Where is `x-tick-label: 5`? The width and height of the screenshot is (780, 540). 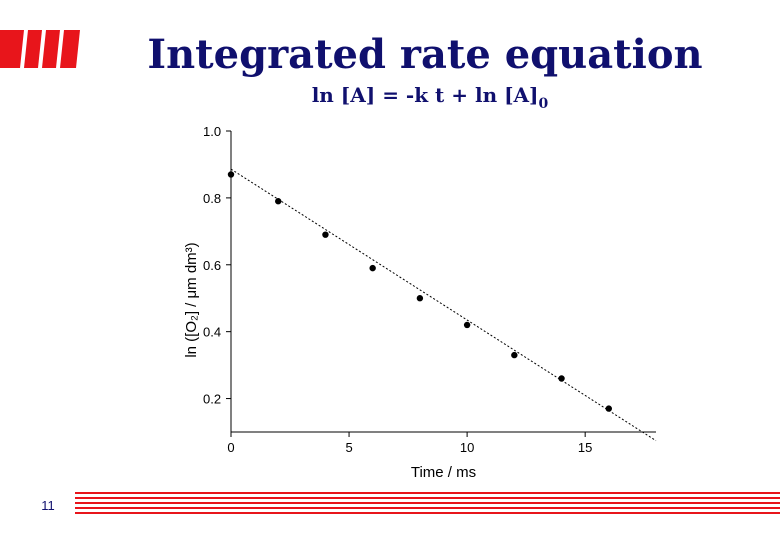
x-tick-label: 5 is located at coordinates (348, 447).